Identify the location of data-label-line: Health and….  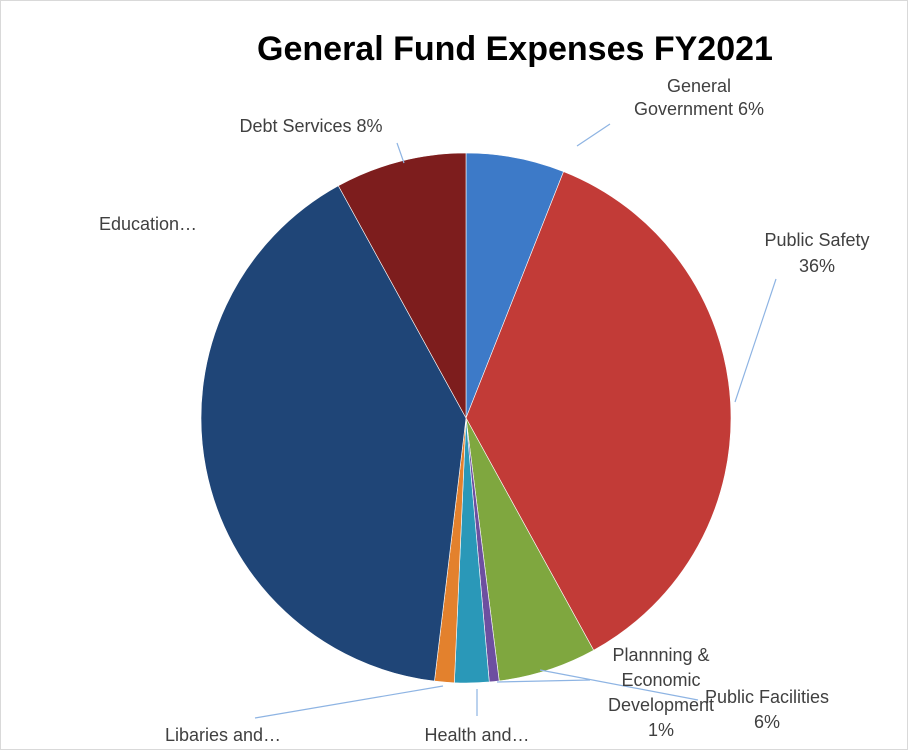
(476, 735).